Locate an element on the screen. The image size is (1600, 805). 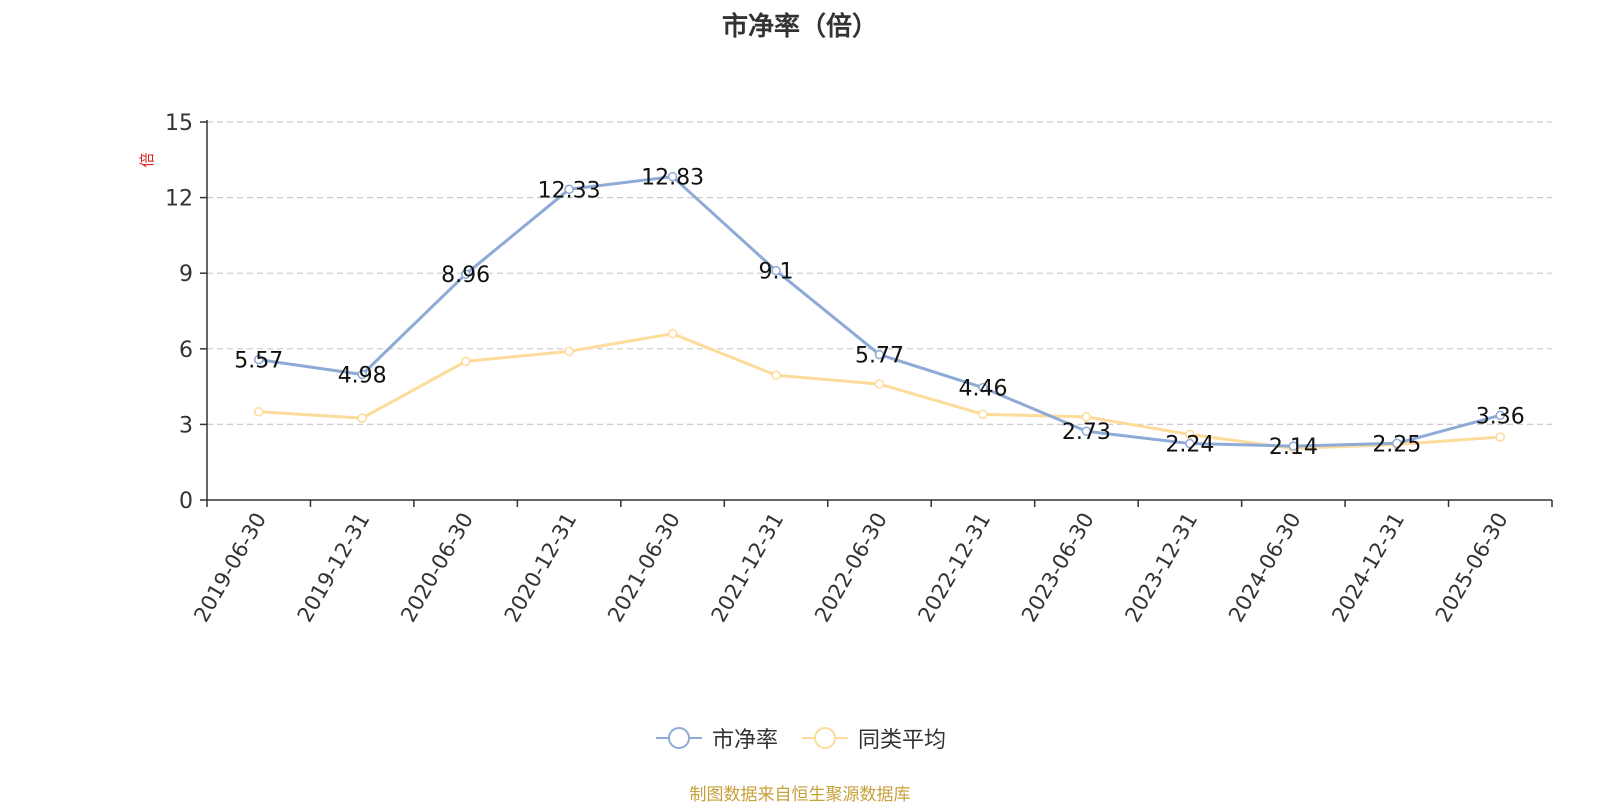
y-tick-label-1: 3 is located at coordinates (186, 425).